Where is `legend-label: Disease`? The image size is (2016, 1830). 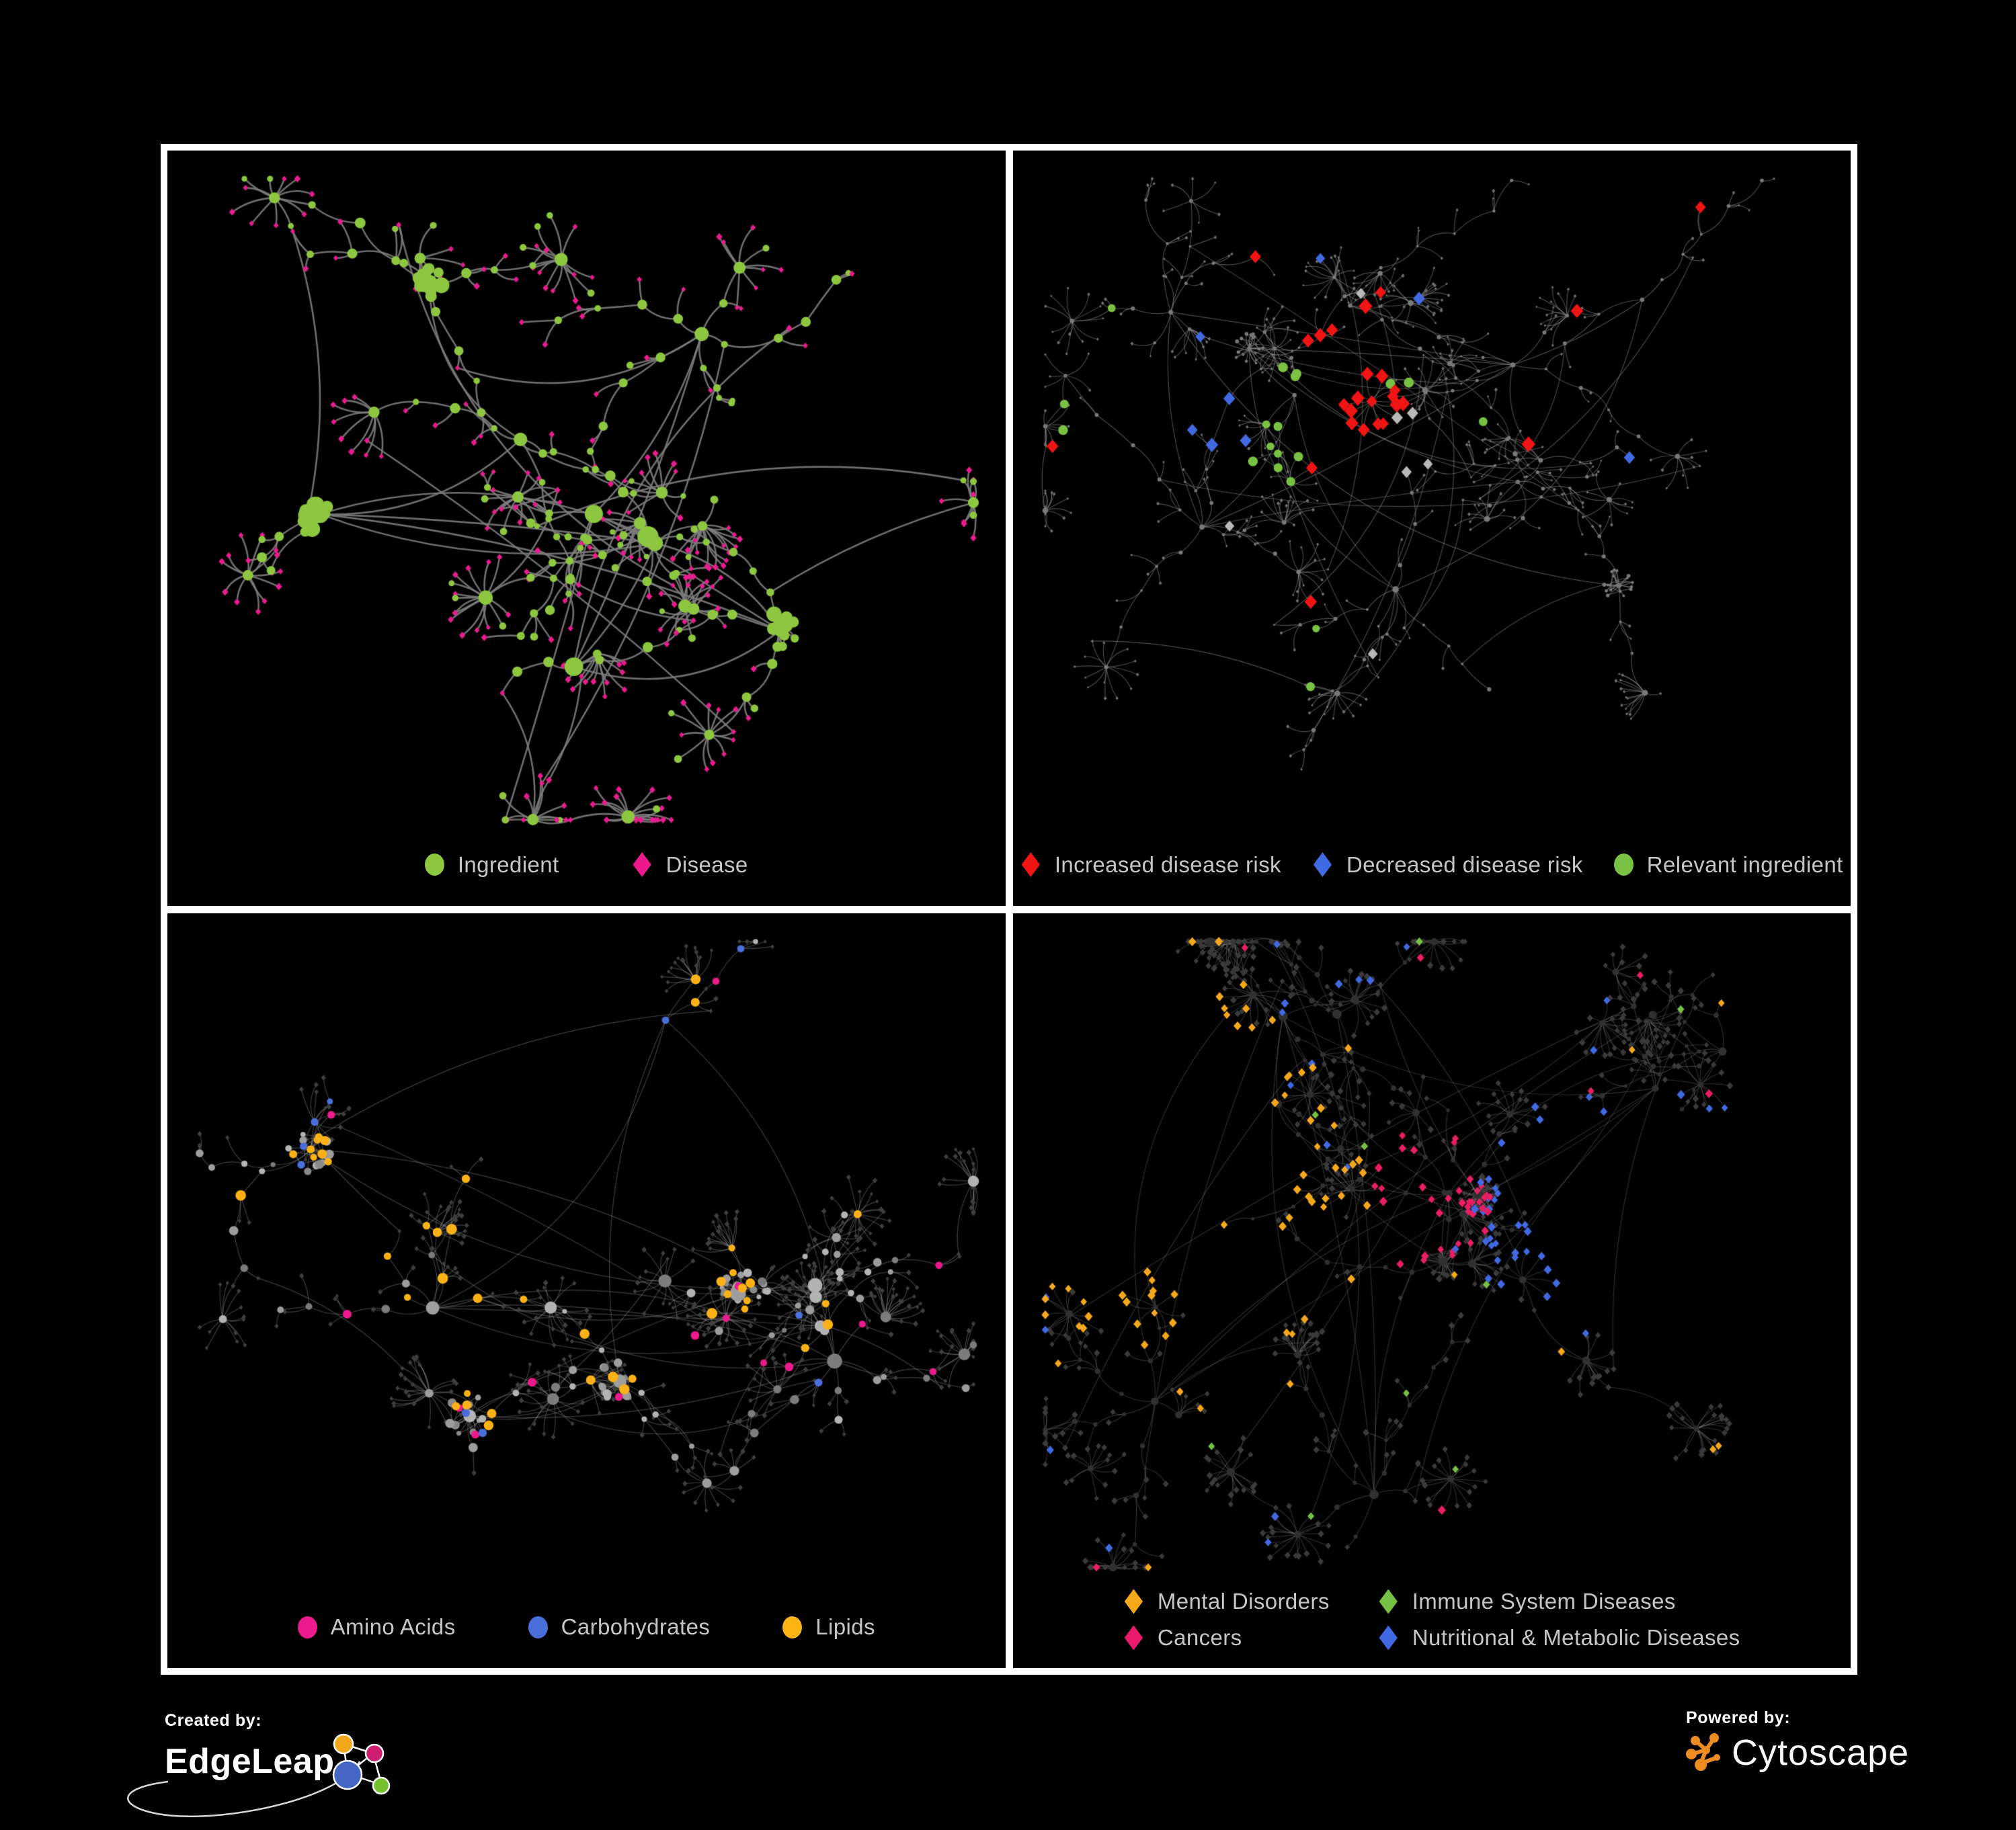
legend-label: Disease is located at coordinates (707, 864).